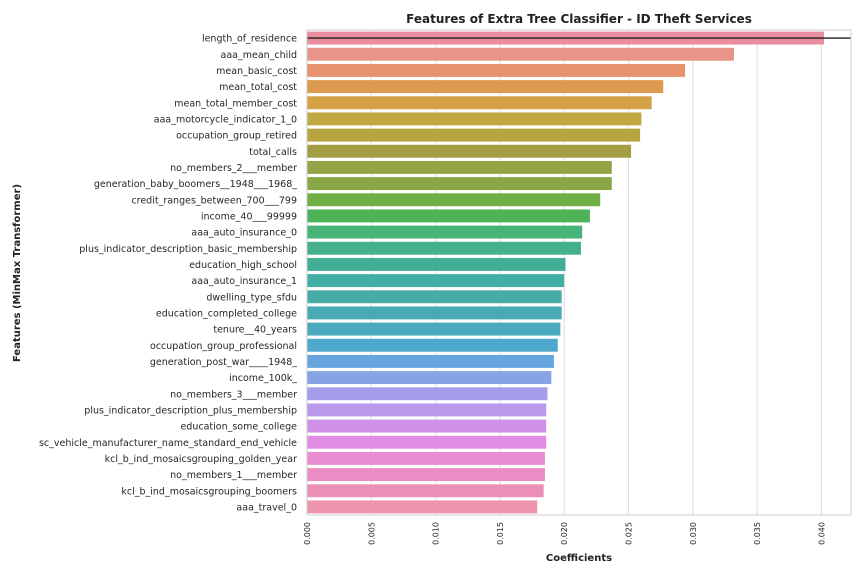  I want to click on x-axis-label: Coefficients, so click(579, 558).